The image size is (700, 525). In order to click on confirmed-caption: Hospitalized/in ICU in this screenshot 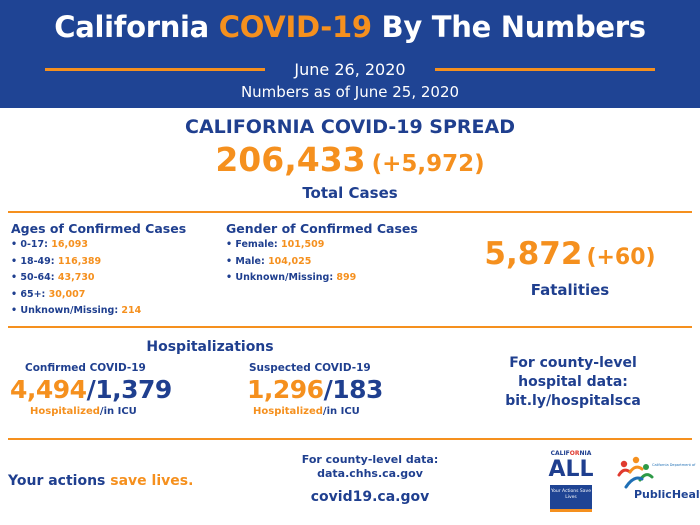, I will do `click(83, 411)`.